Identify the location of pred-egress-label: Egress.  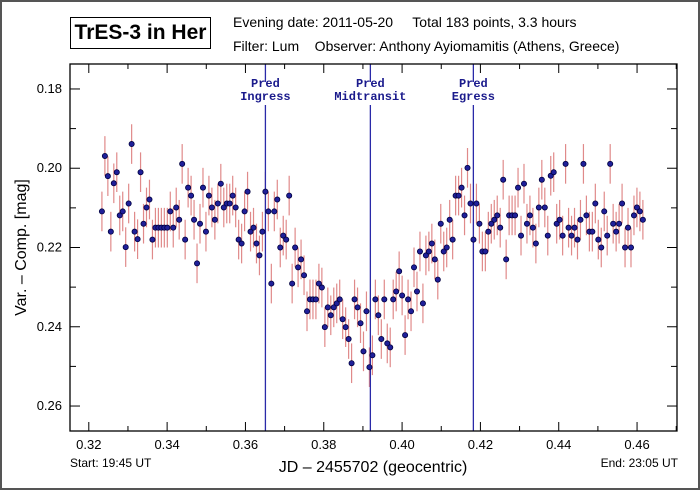
(473, 97).